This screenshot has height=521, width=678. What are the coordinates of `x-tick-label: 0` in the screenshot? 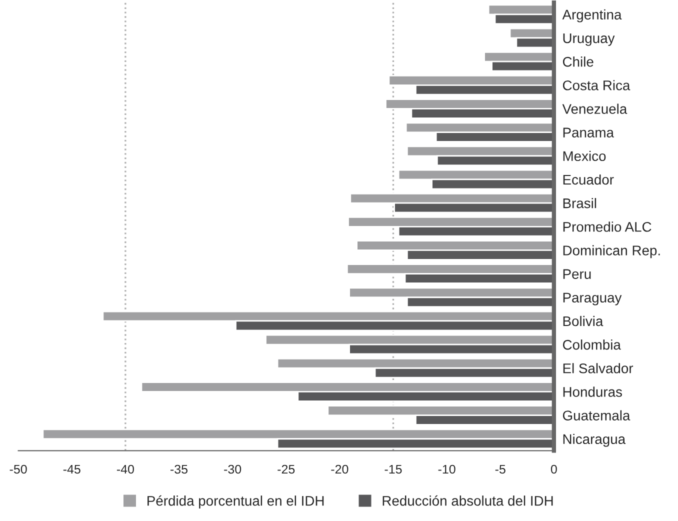 It's located at (553, 469).